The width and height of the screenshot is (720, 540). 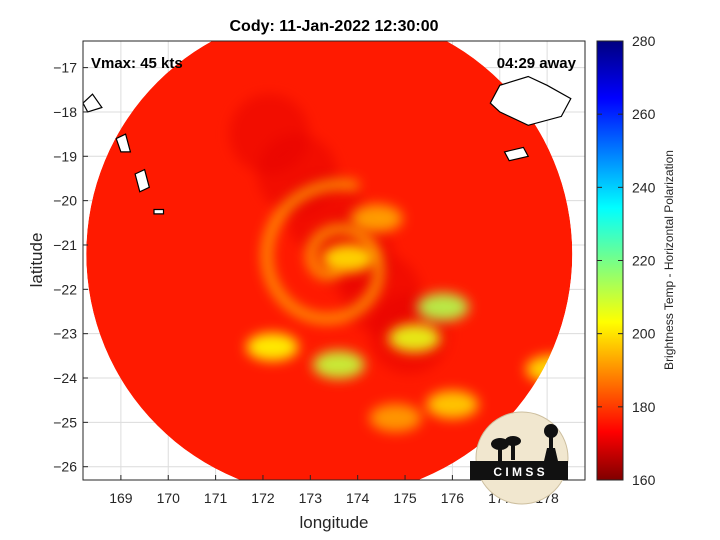 I want to click on x-axis-ticks: 169170171172173174175176177178, so click(x=334, y=490).